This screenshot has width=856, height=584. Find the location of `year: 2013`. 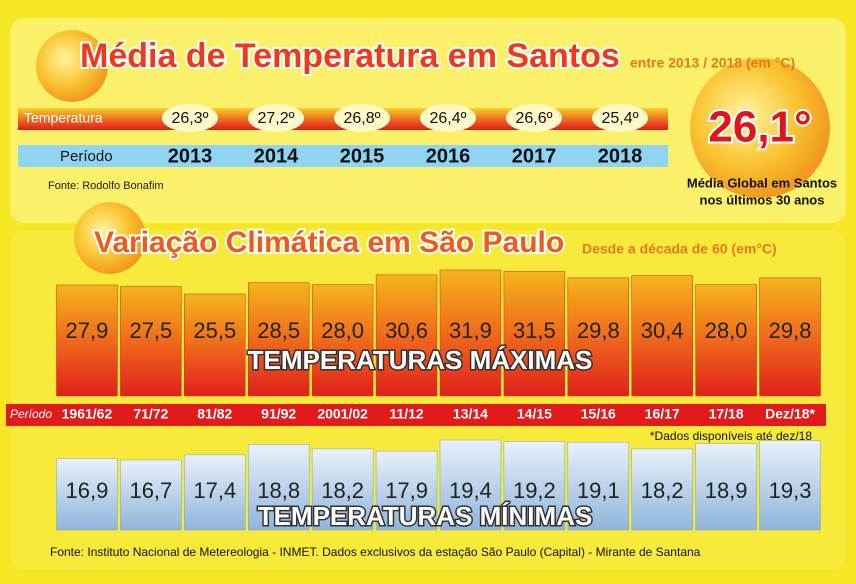

year: 2013 is located at coordinates (190, 156).